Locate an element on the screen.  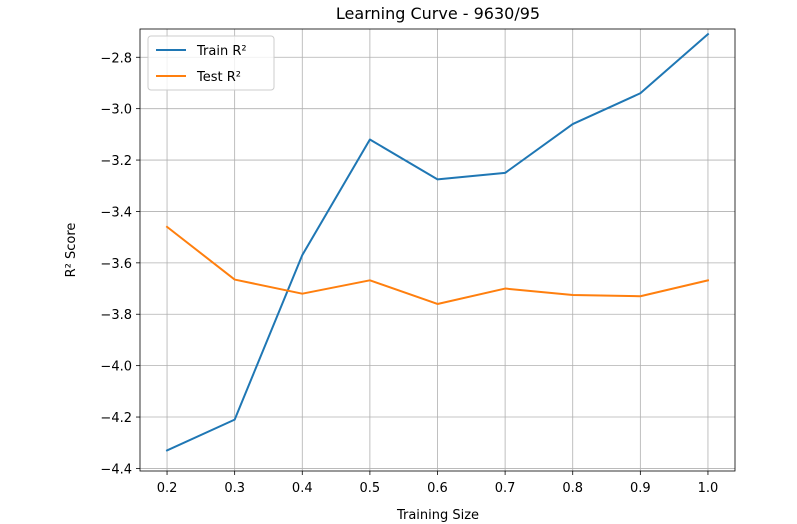
y-tick-label: −3.0 is located at coordinates (116, 110).